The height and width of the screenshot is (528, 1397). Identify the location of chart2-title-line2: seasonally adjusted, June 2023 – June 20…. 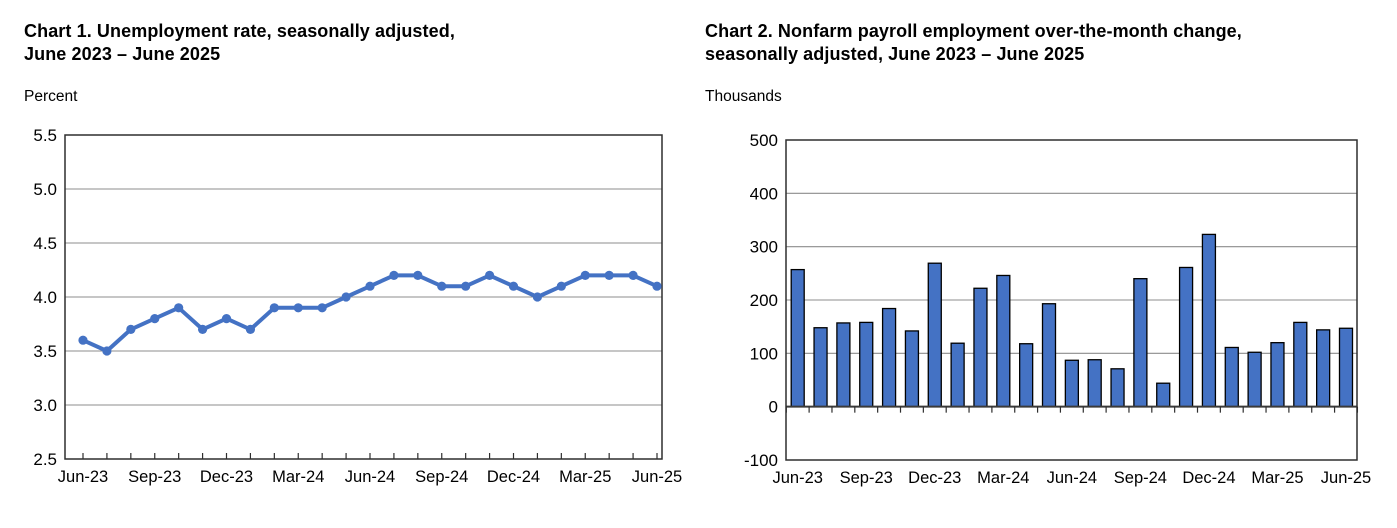
(895, 54).